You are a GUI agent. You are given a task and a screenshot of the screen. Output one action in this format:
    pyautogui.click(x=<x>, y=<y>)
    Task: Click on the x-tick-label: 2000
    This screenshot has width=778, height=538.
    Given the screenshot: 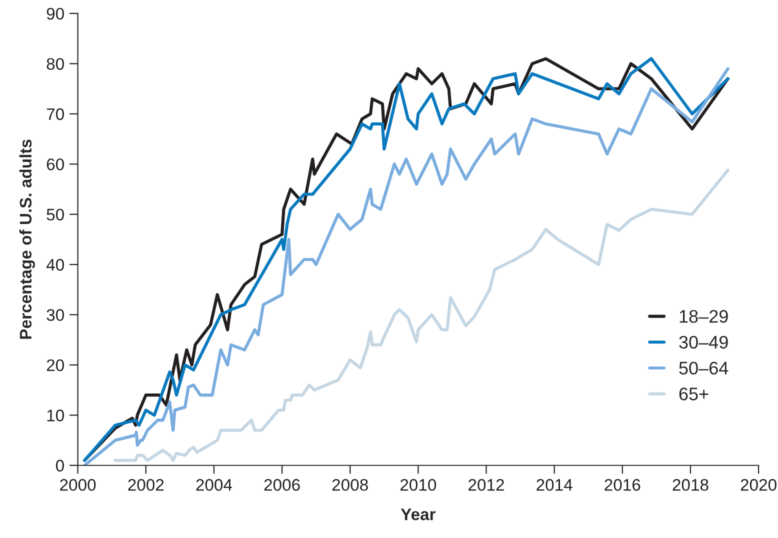 What is the action you would take?
    pyautogui.click(x=78, y=485)
    